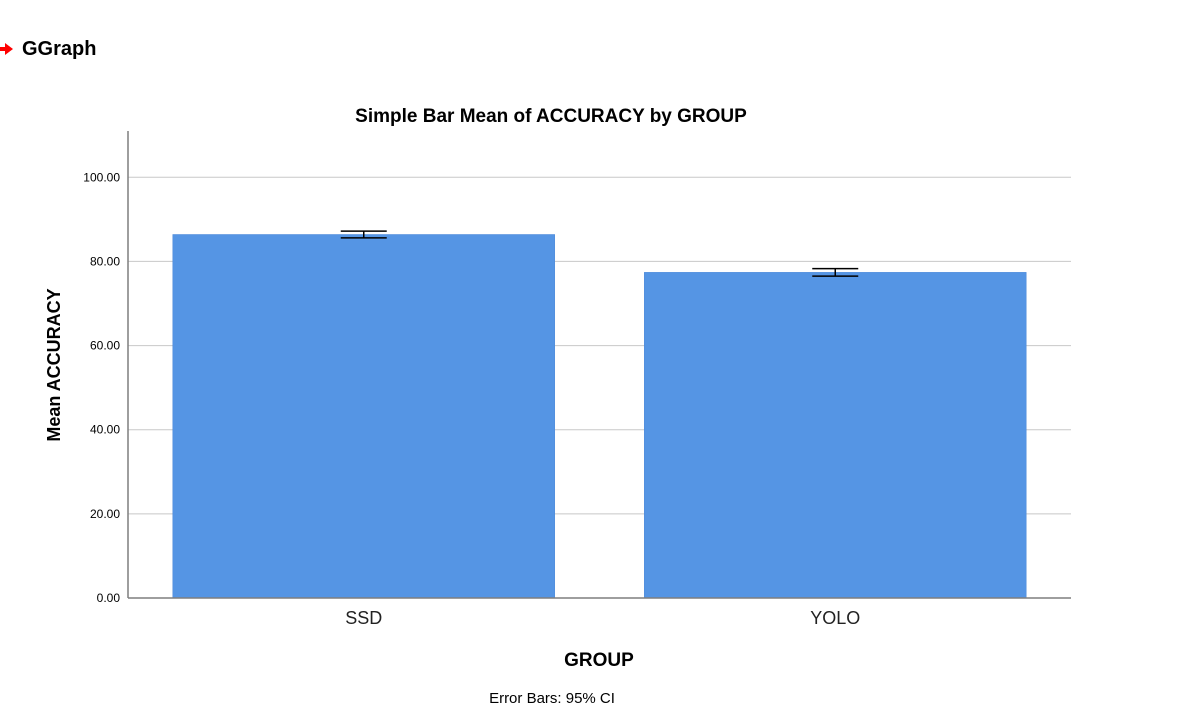 This screenshot has height=722, width=1183. What do you see at coordinates (551, 116) in the screenshot?
I see `chart-title: Simple Bar Mean of ACCURACY by GROUP` at bounding box center [551, 116].